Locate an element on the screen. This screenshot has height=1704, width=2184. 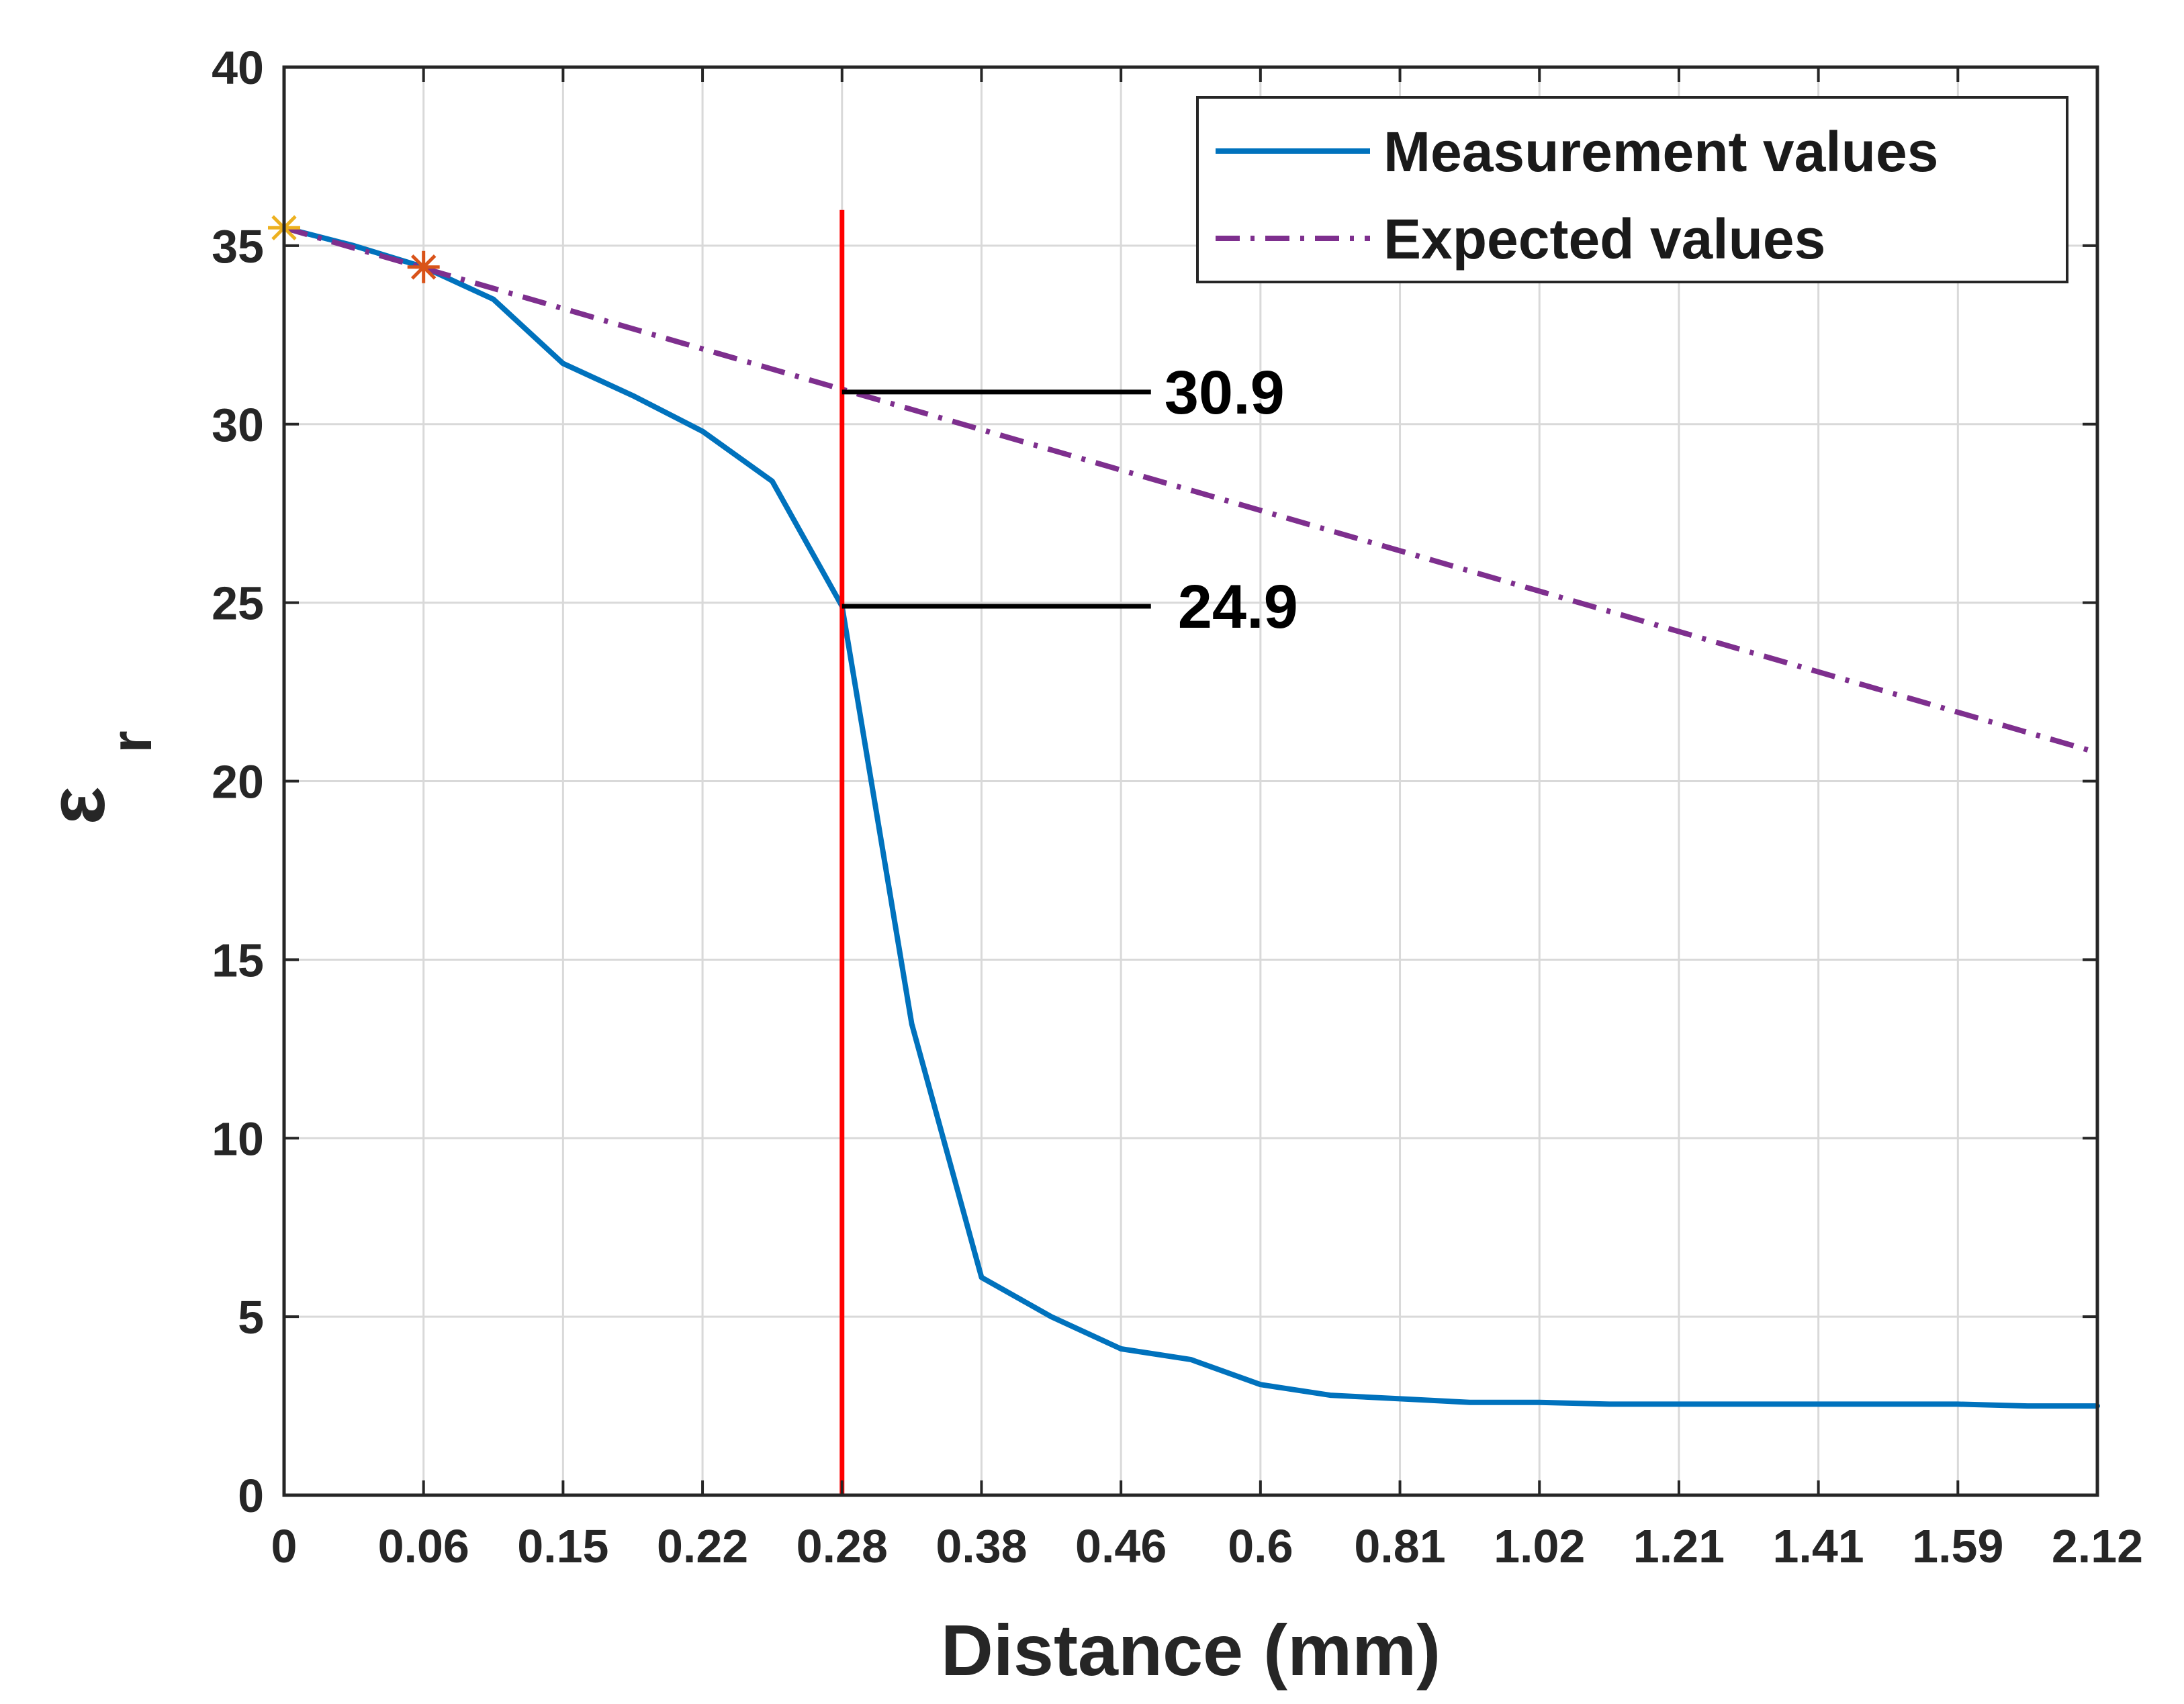
x-axis-label: Distance (mm) is located at coordinates (1191, 1650).